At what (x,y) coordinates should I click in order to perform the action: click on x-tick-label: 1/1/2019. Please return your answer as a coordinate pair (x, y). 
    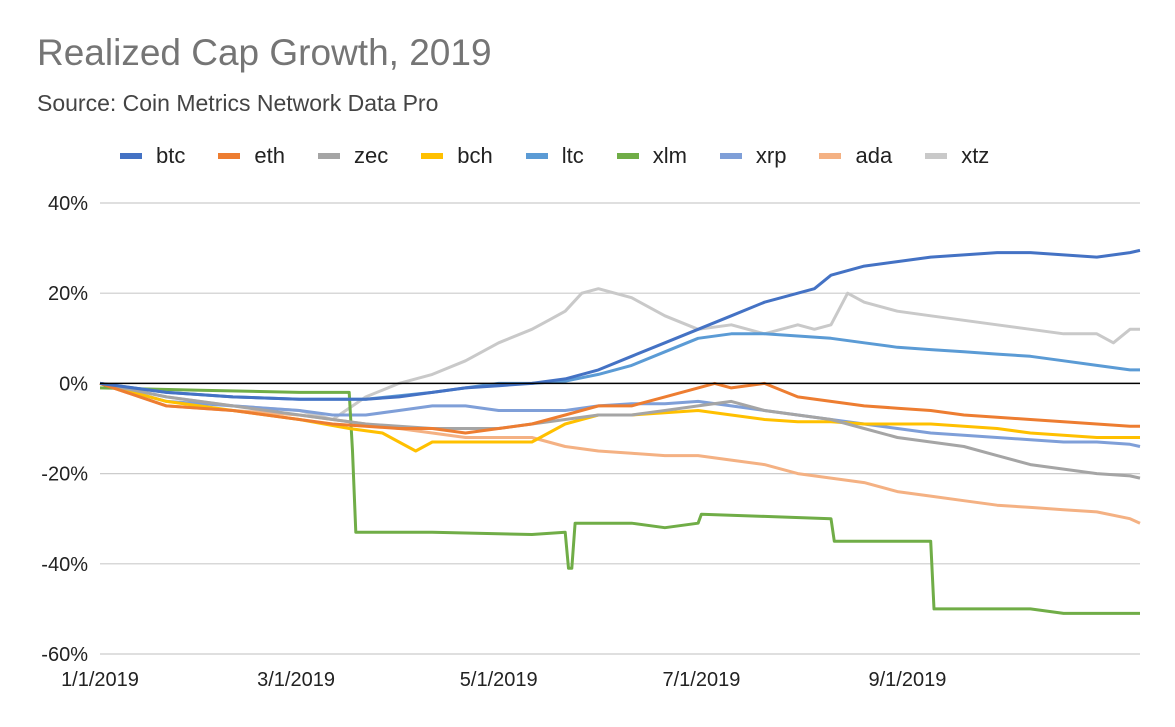
    Looking at the image, I should click on (100, 680).